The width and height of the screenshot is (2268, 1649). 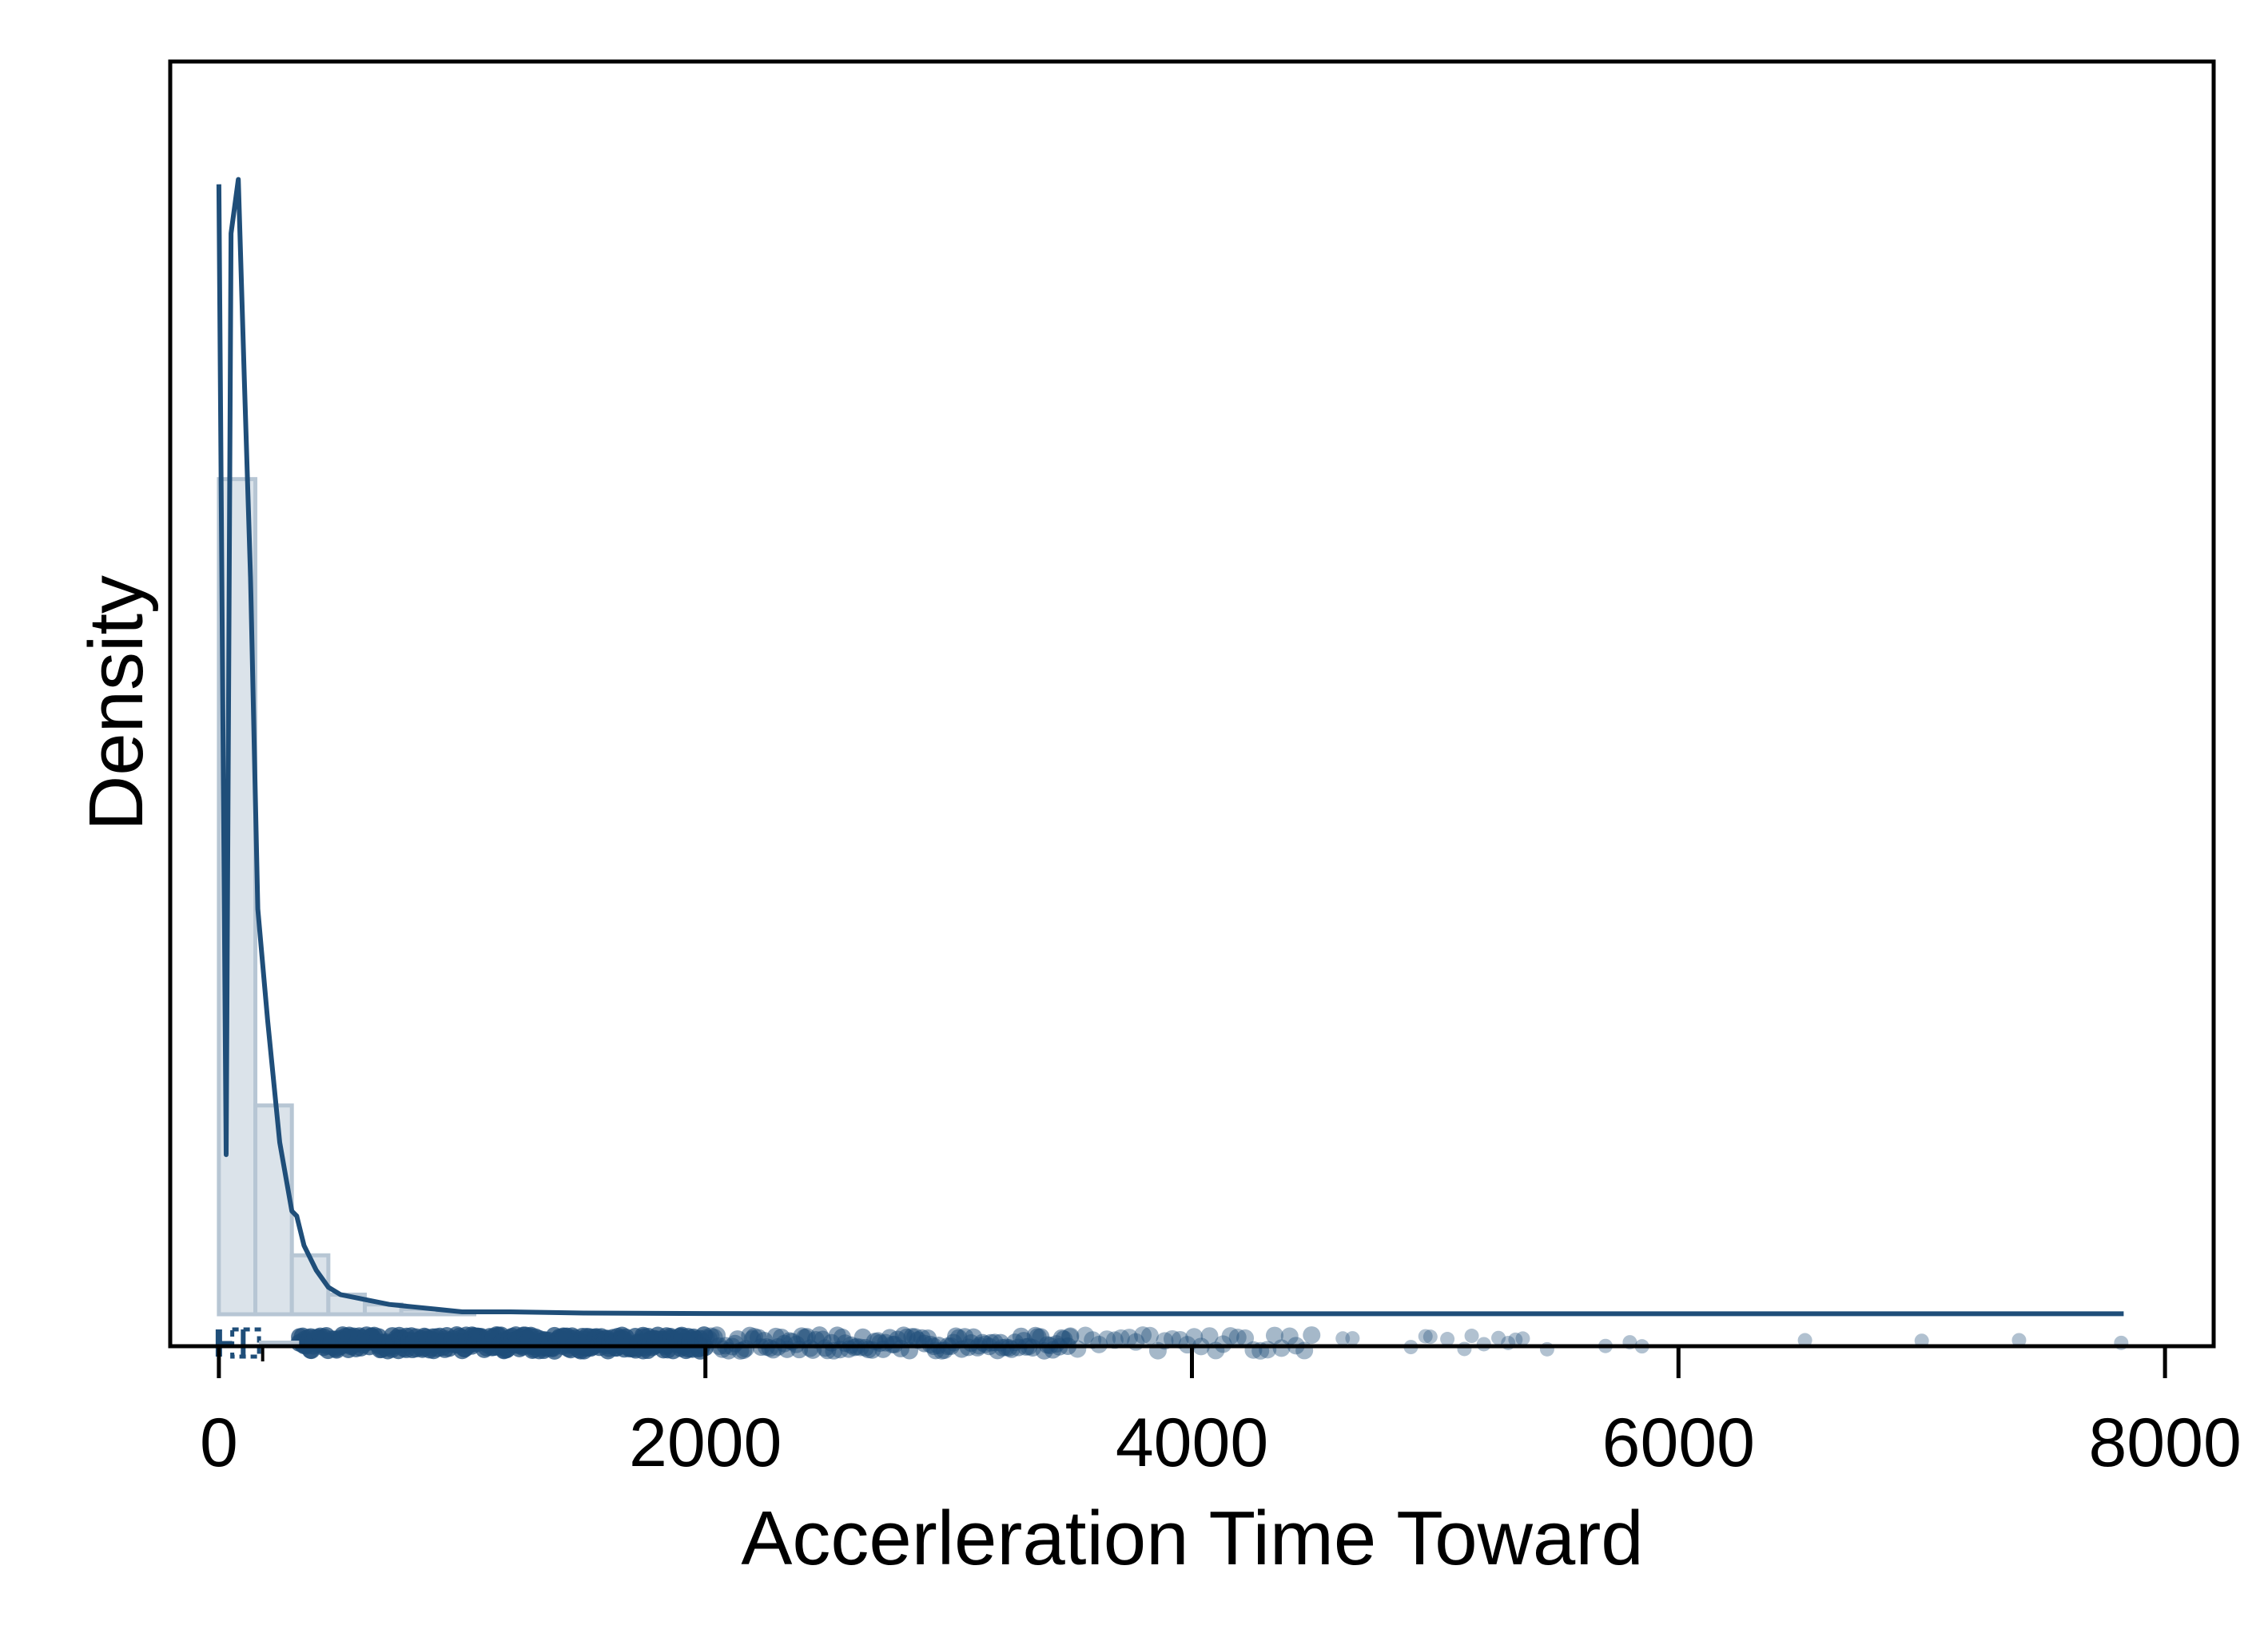 What do you see at coordinates (1192, 1538) in the screenshot?
I see `x-axis-title: Accerleration Time Toward` at bounding box center [1192, 1538].